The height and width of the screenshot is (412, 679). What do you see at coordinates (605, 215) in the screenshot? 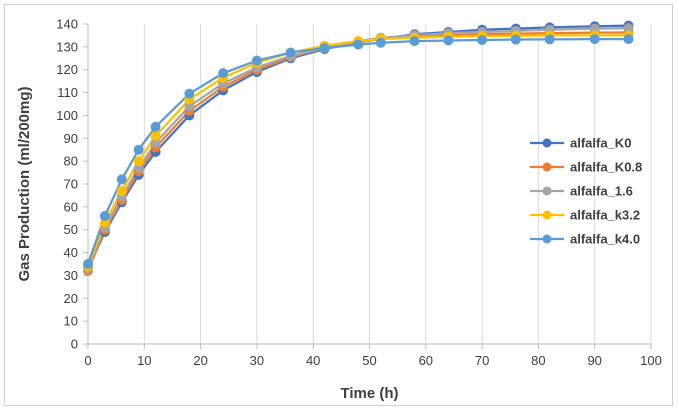
I see `legend-label: alfalfa_k3.2` at bounding box center [605, 215].